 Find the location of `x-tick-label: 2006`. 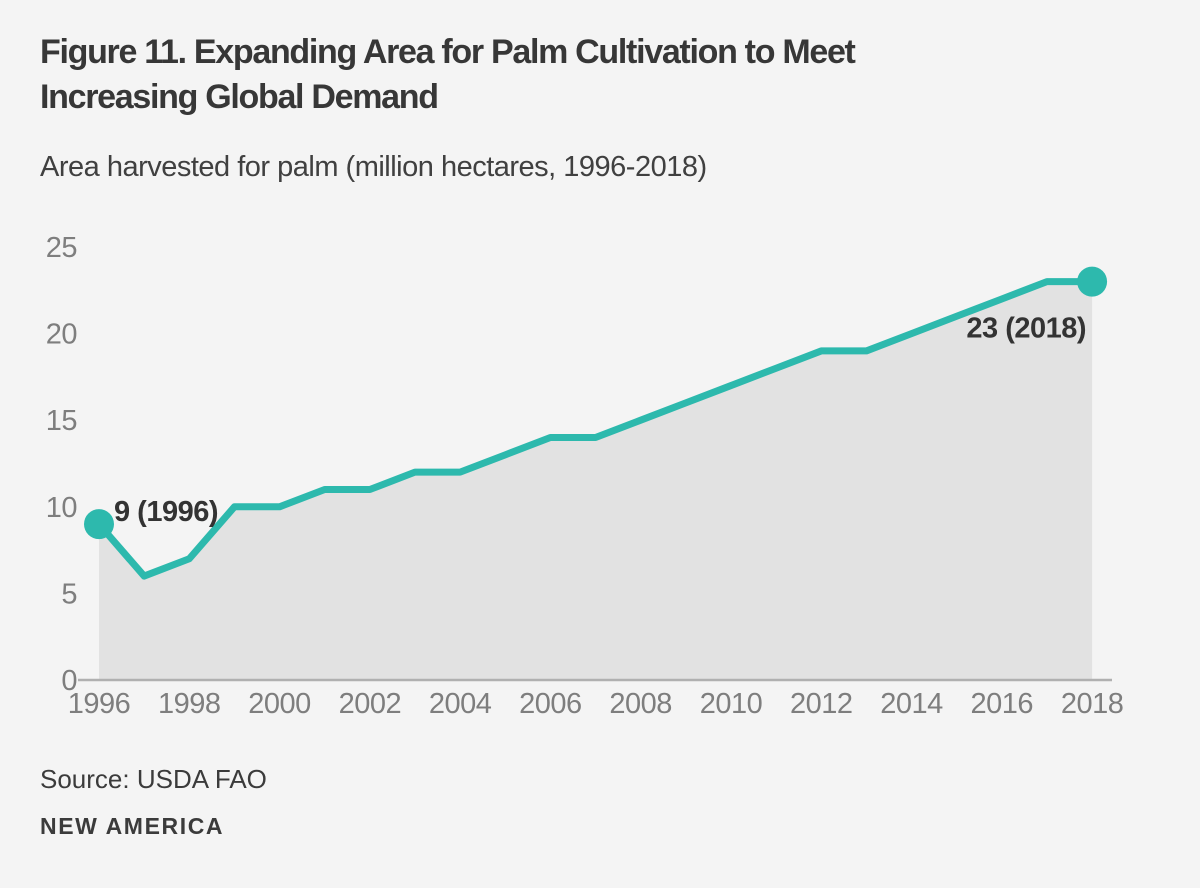

x-tick-label: 2006 is located at coordinates (550, 704).